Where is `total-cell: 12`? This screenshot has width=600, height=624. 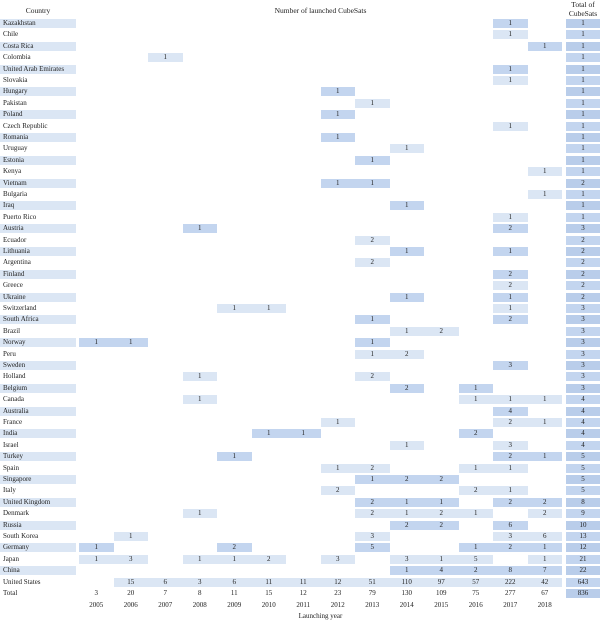 total-cell: 12 is located at coordinates (583, 548).